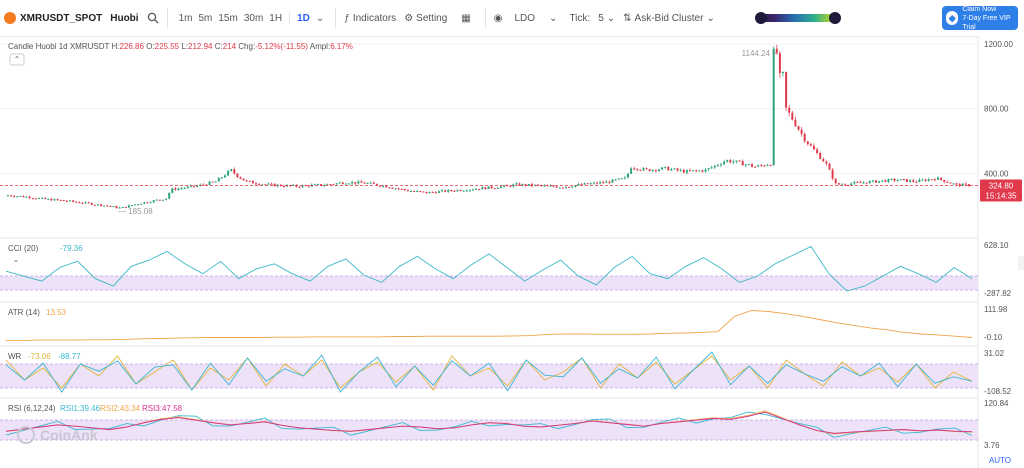 The width and height of the screenshot is (1024, 468). Describe the element at coordinates (124, 18) in the screenshot. I see `exchange-selector: Huobi` at that location.